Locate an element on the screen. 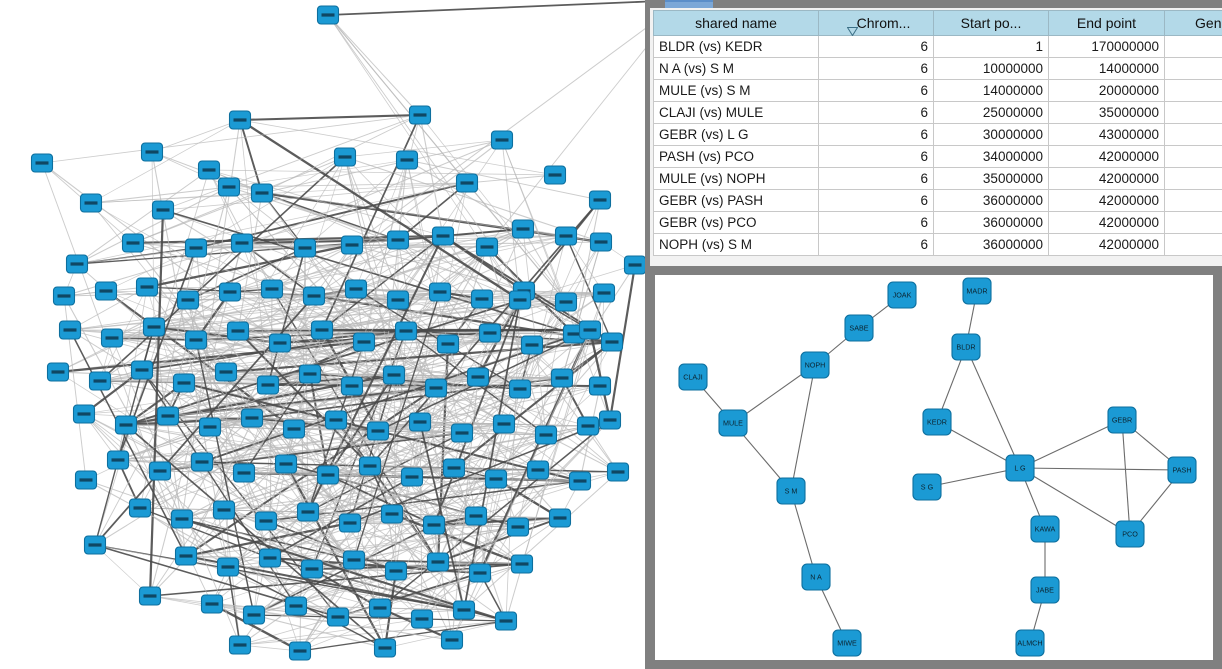 The height and width of the screenshot is (669, 1222). table-row: GEBR (vs) L G6300000004300000016.9 is located at coordinates (937, 134).